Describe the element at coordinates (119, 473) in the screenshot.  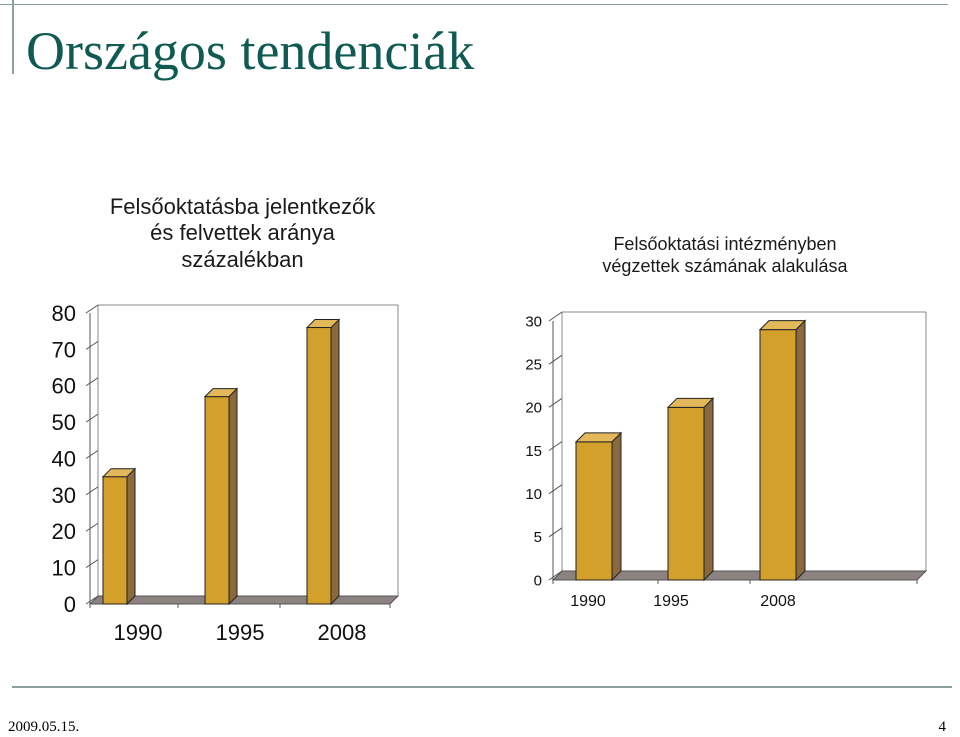
I see `chart1-bar-top-1990` at that location.